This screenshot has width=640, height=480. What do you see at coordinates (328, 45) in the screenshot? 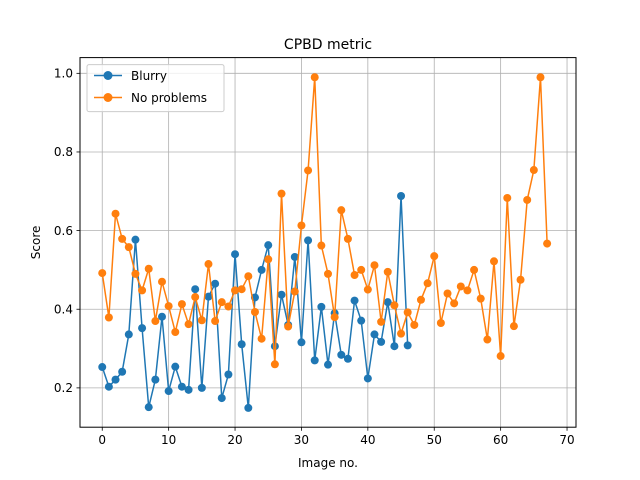
I see `chart-title: CPBD metric` at bounding box center [328, 45].